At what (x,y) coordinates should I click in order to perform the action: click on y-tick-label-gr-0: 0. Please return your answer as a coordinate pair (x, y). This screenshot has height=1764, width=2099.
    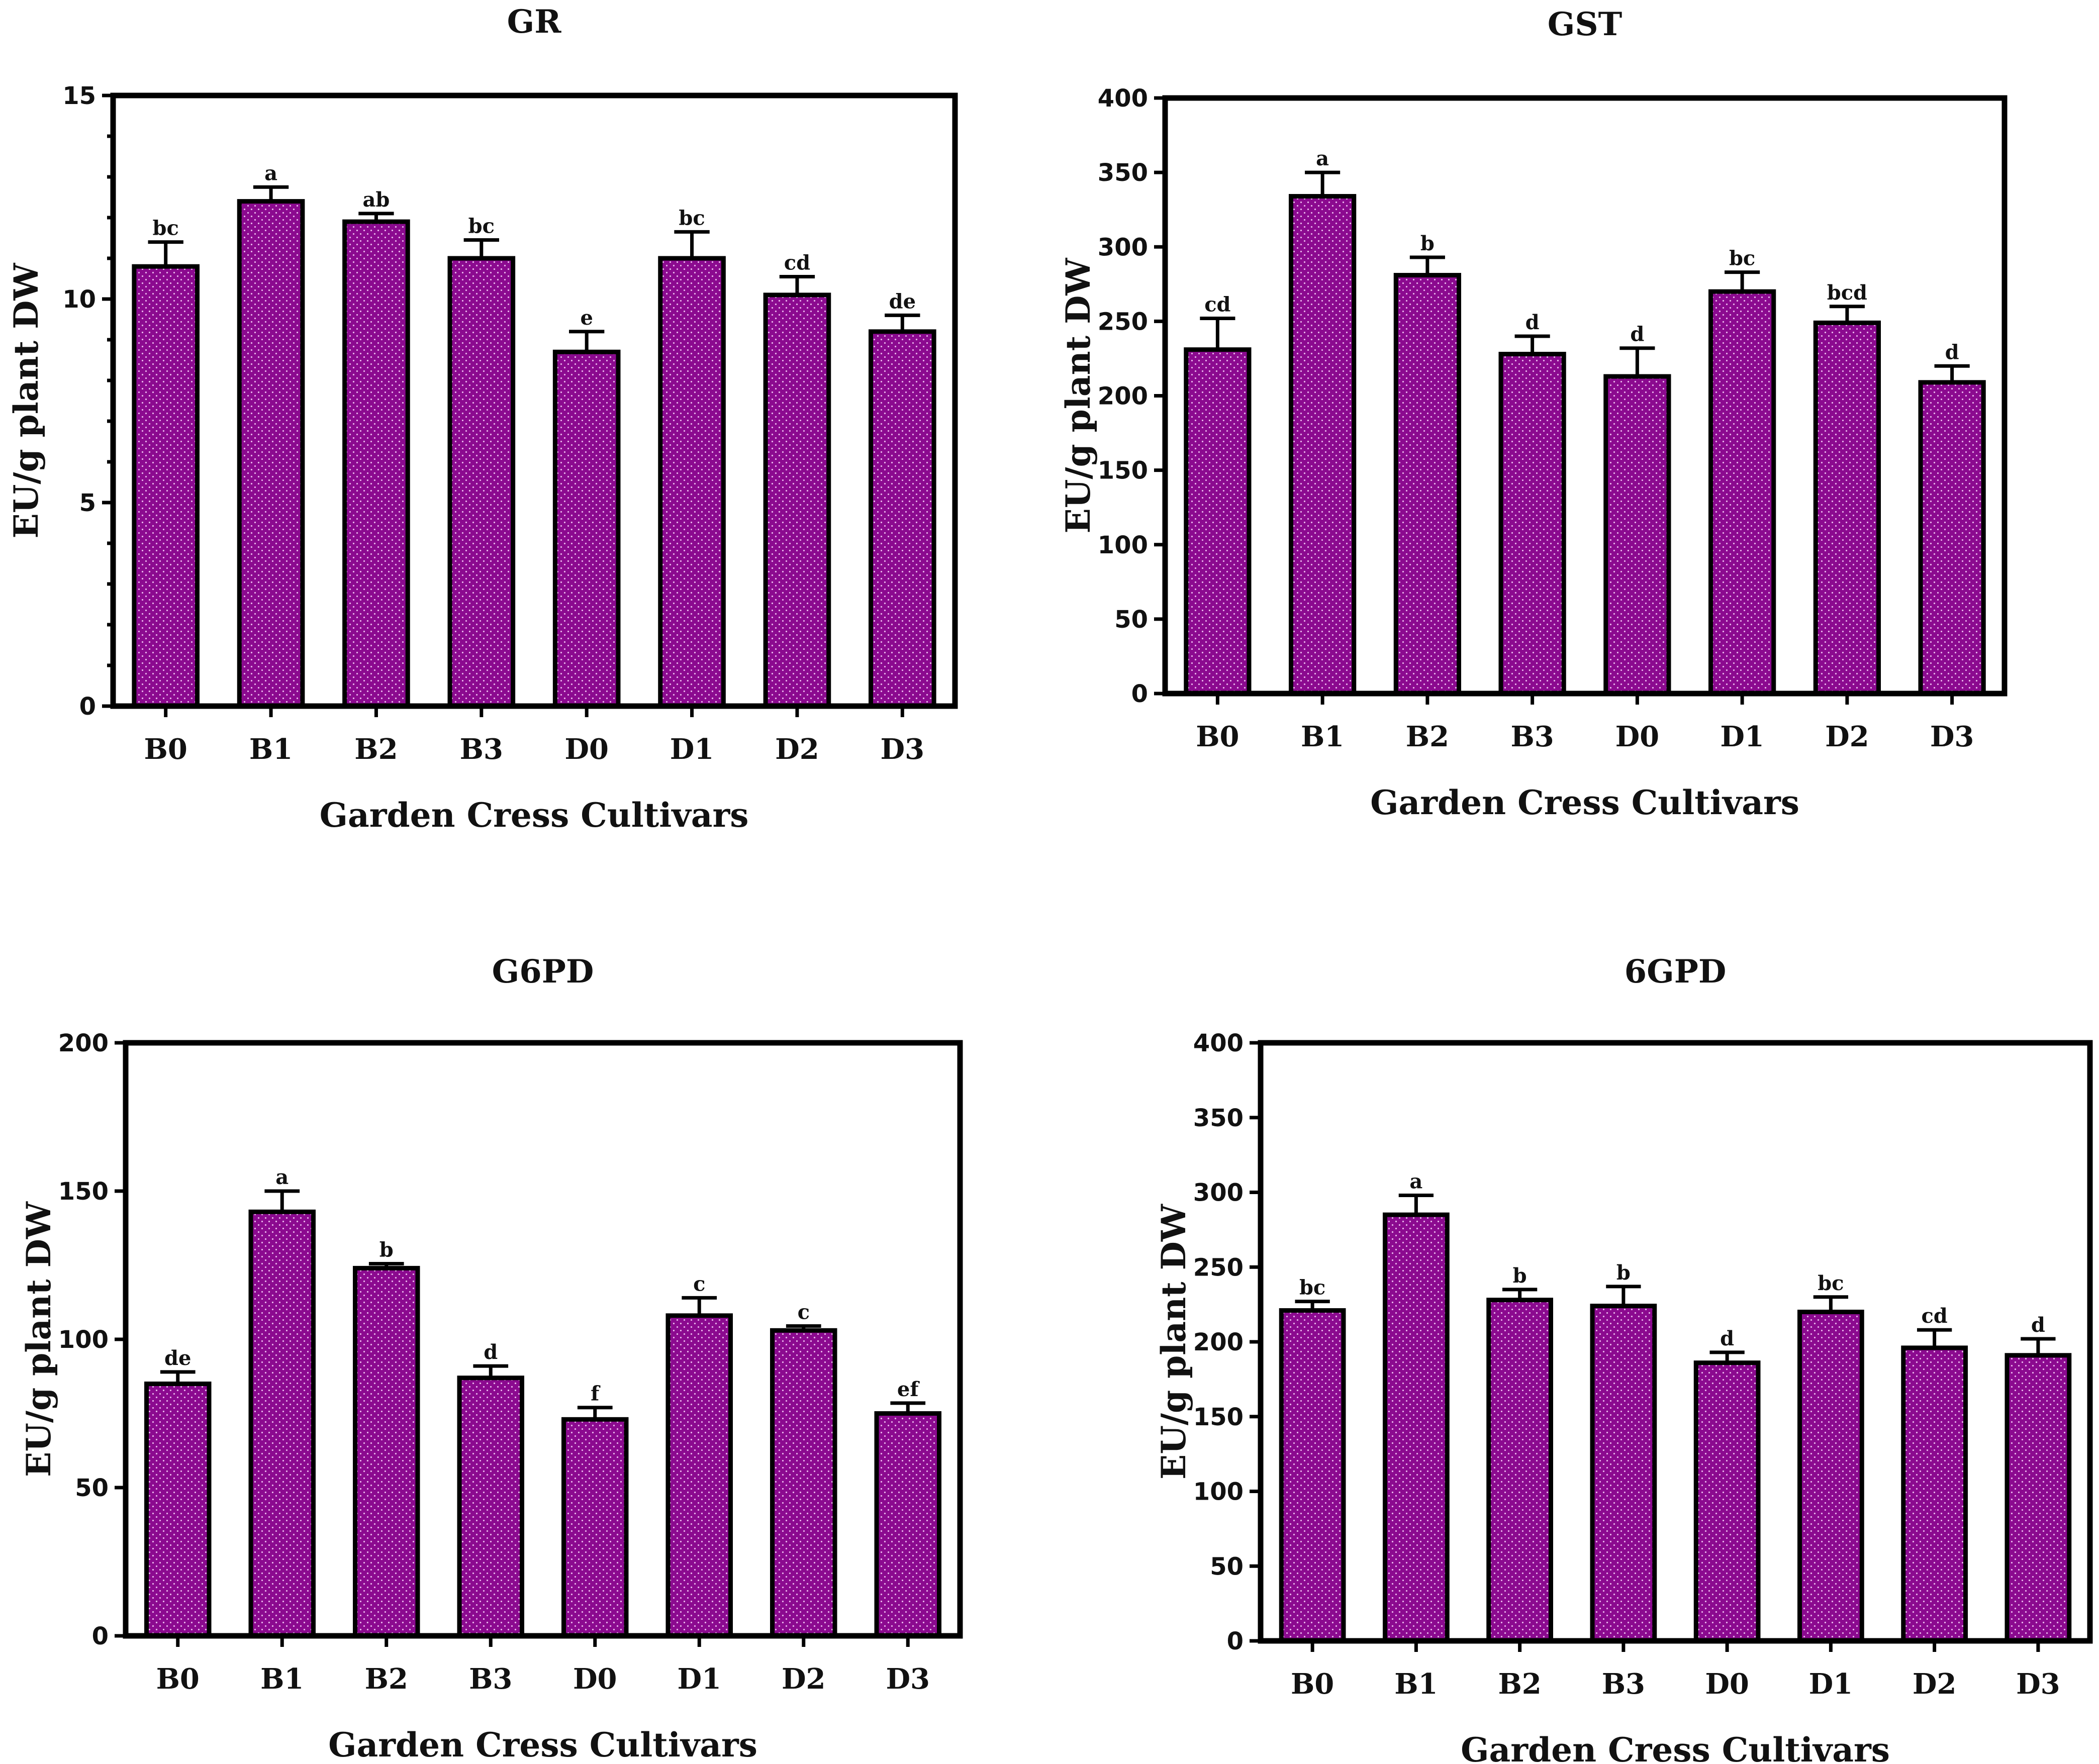
    Looking at the image, I should click on (87, 707).